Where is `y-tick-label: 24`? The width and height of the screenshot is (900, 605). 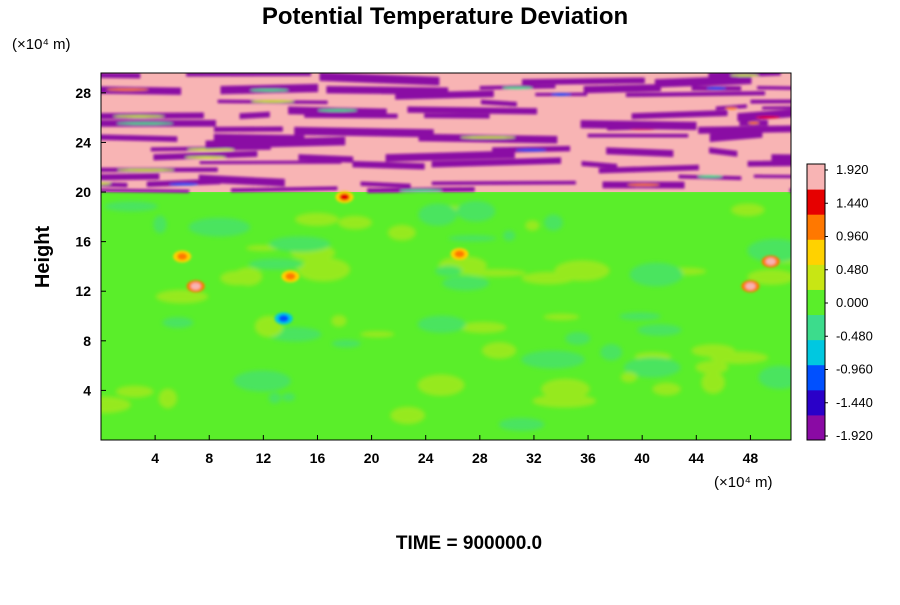 y-tick-label: 24 is located at coordinates (83, 142).